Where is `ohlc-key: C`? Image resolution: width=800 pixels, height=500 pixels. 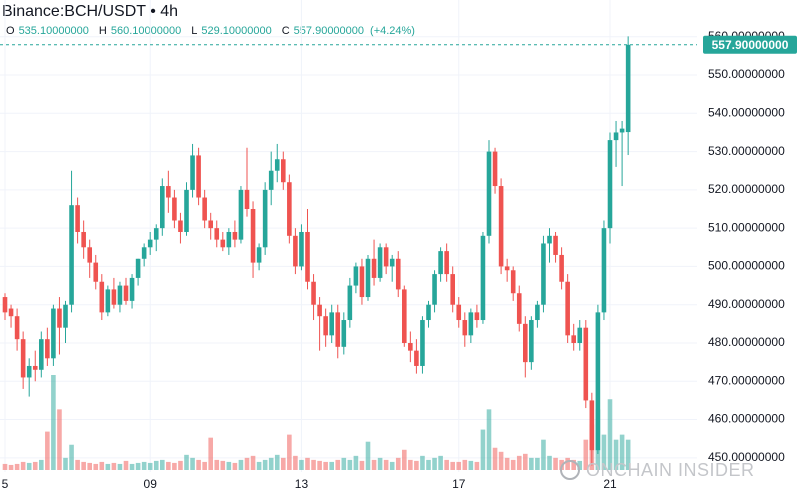 ohlc-key: C is located at coordinates (286, 31).